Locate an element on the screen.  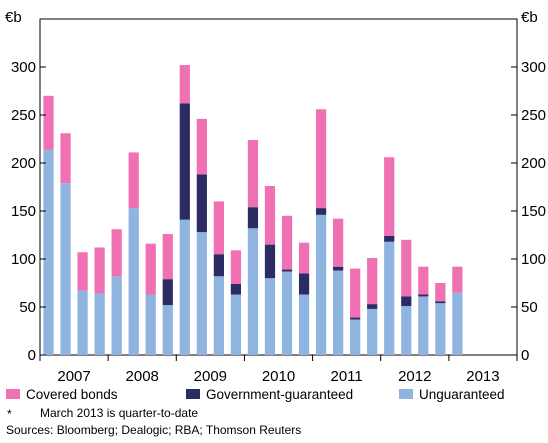
y-axis-right: 0 50 100 150 200 250 300 is located at coordinates (528, 211).